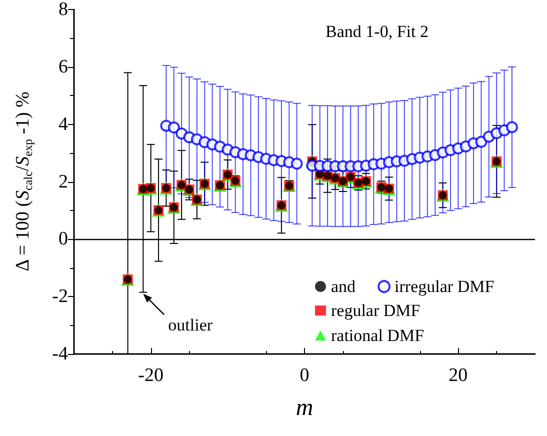 This screenshot has height=436, width=547. What do you see at coordinates (63, 67) in the screenshot?
I see `y-tick-label: 6` at bounding box center [63, 67].